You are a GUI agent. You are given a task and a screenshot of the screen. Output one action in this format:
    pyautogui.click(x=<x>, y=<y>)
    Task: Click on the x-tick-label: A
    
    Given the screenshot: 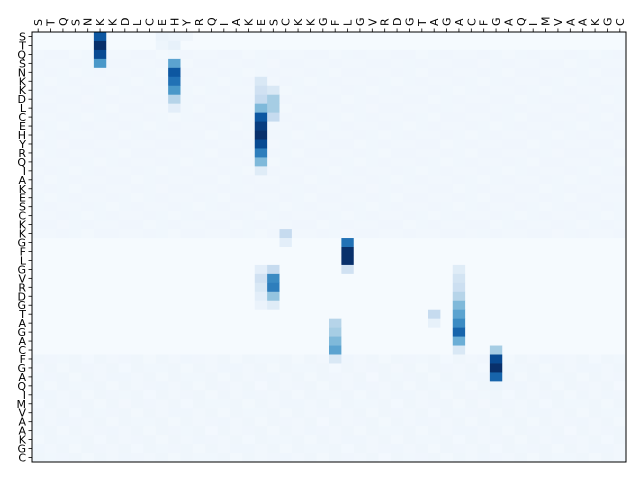 What is the action you would take?
    pyautogui.click(x=236, y=22)
    